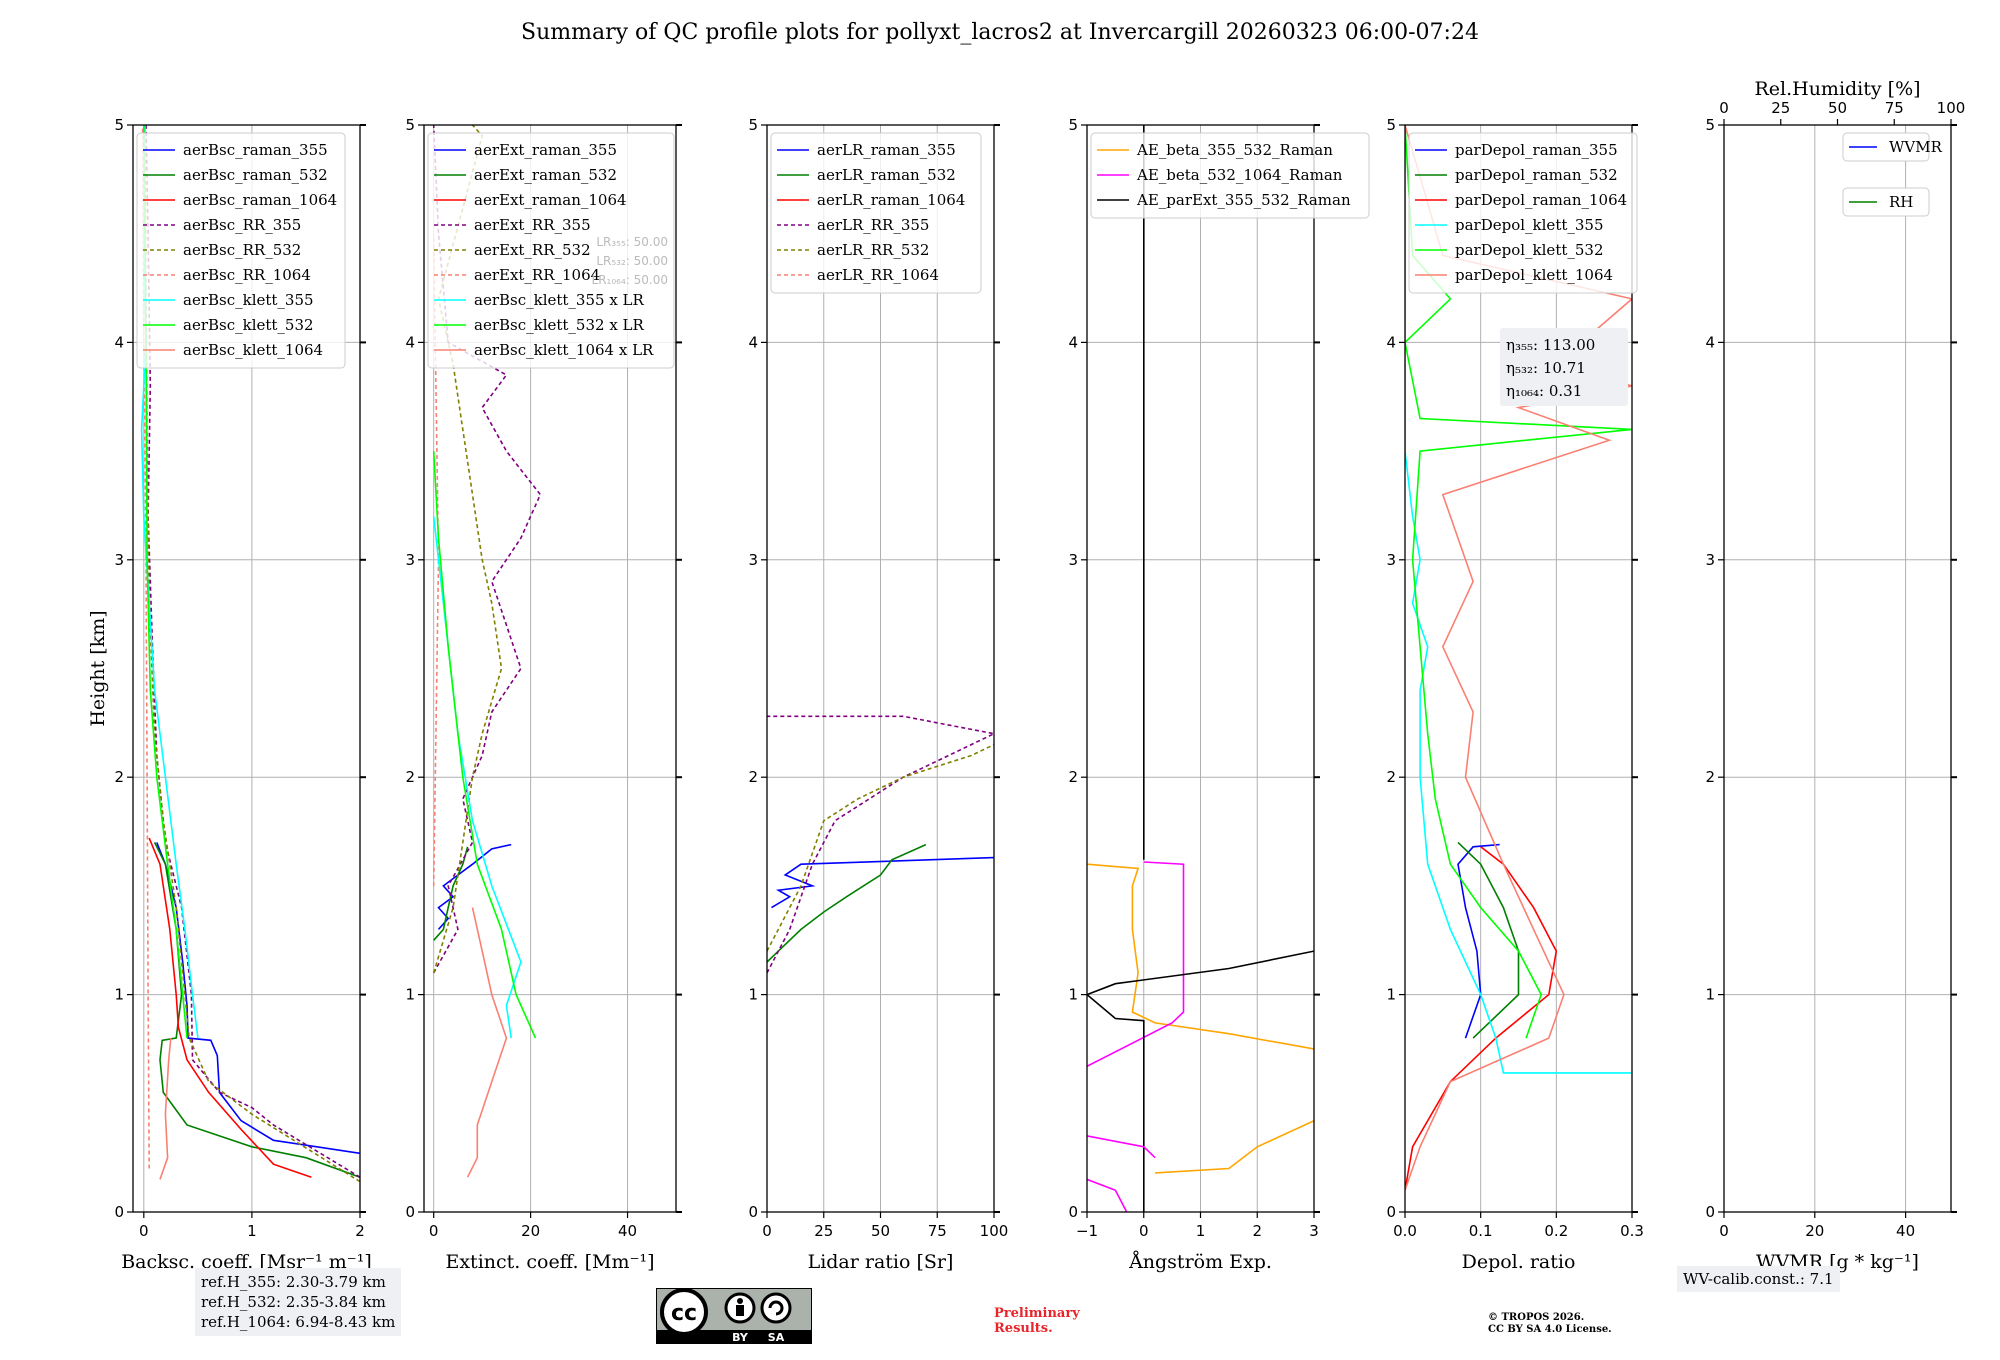 This screenshot has width=2000, height=1360. Describe the element at coordinates (740, 1337) in the screenshot. I see `cc-by-label: BY` at that location.